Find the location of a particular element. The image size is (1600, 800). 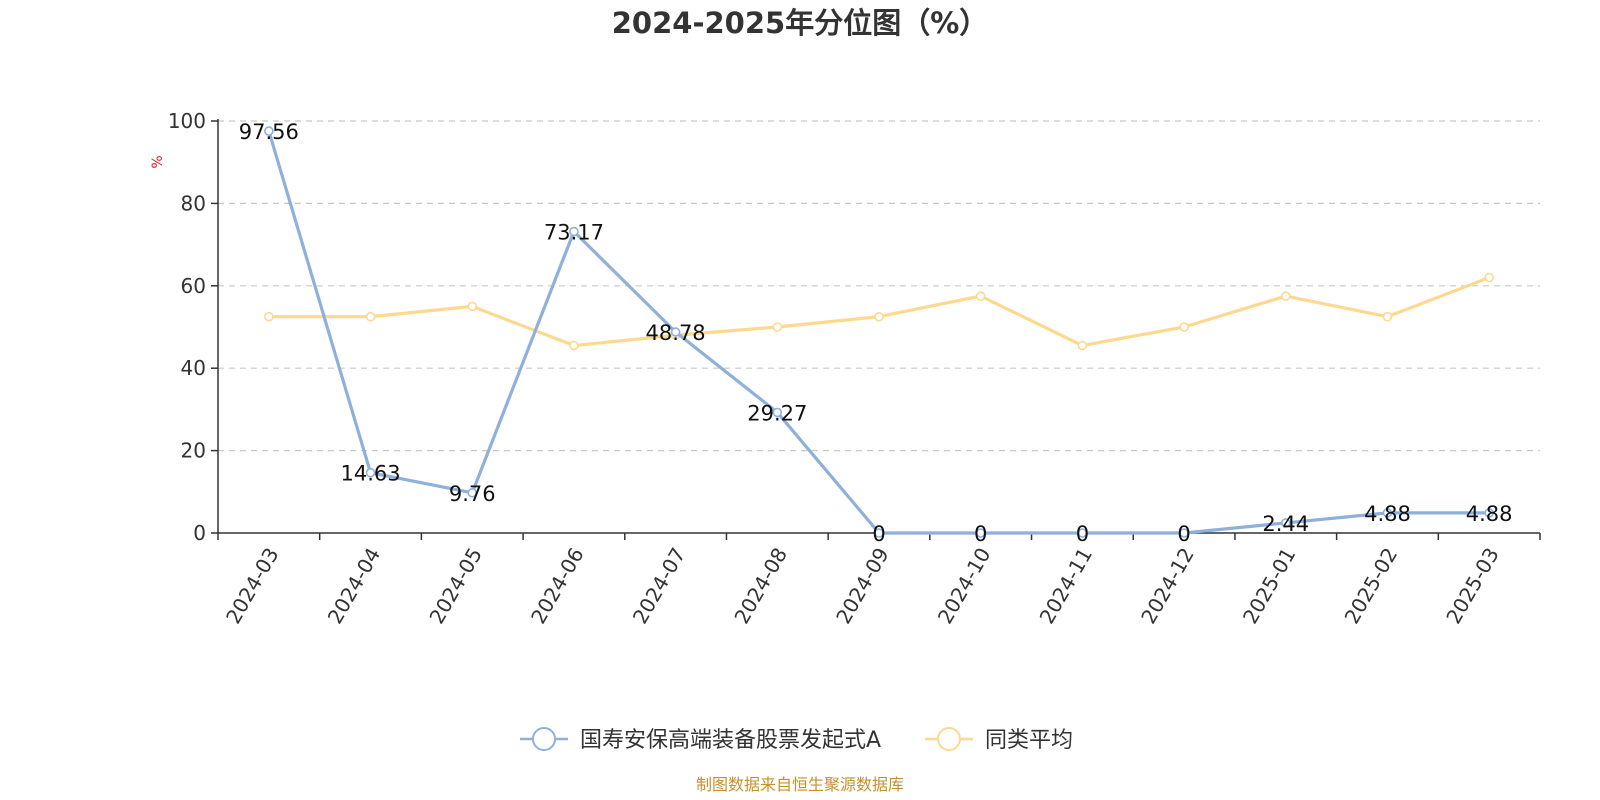

y-tick-label: 40 is located at coordinates (193, 368).